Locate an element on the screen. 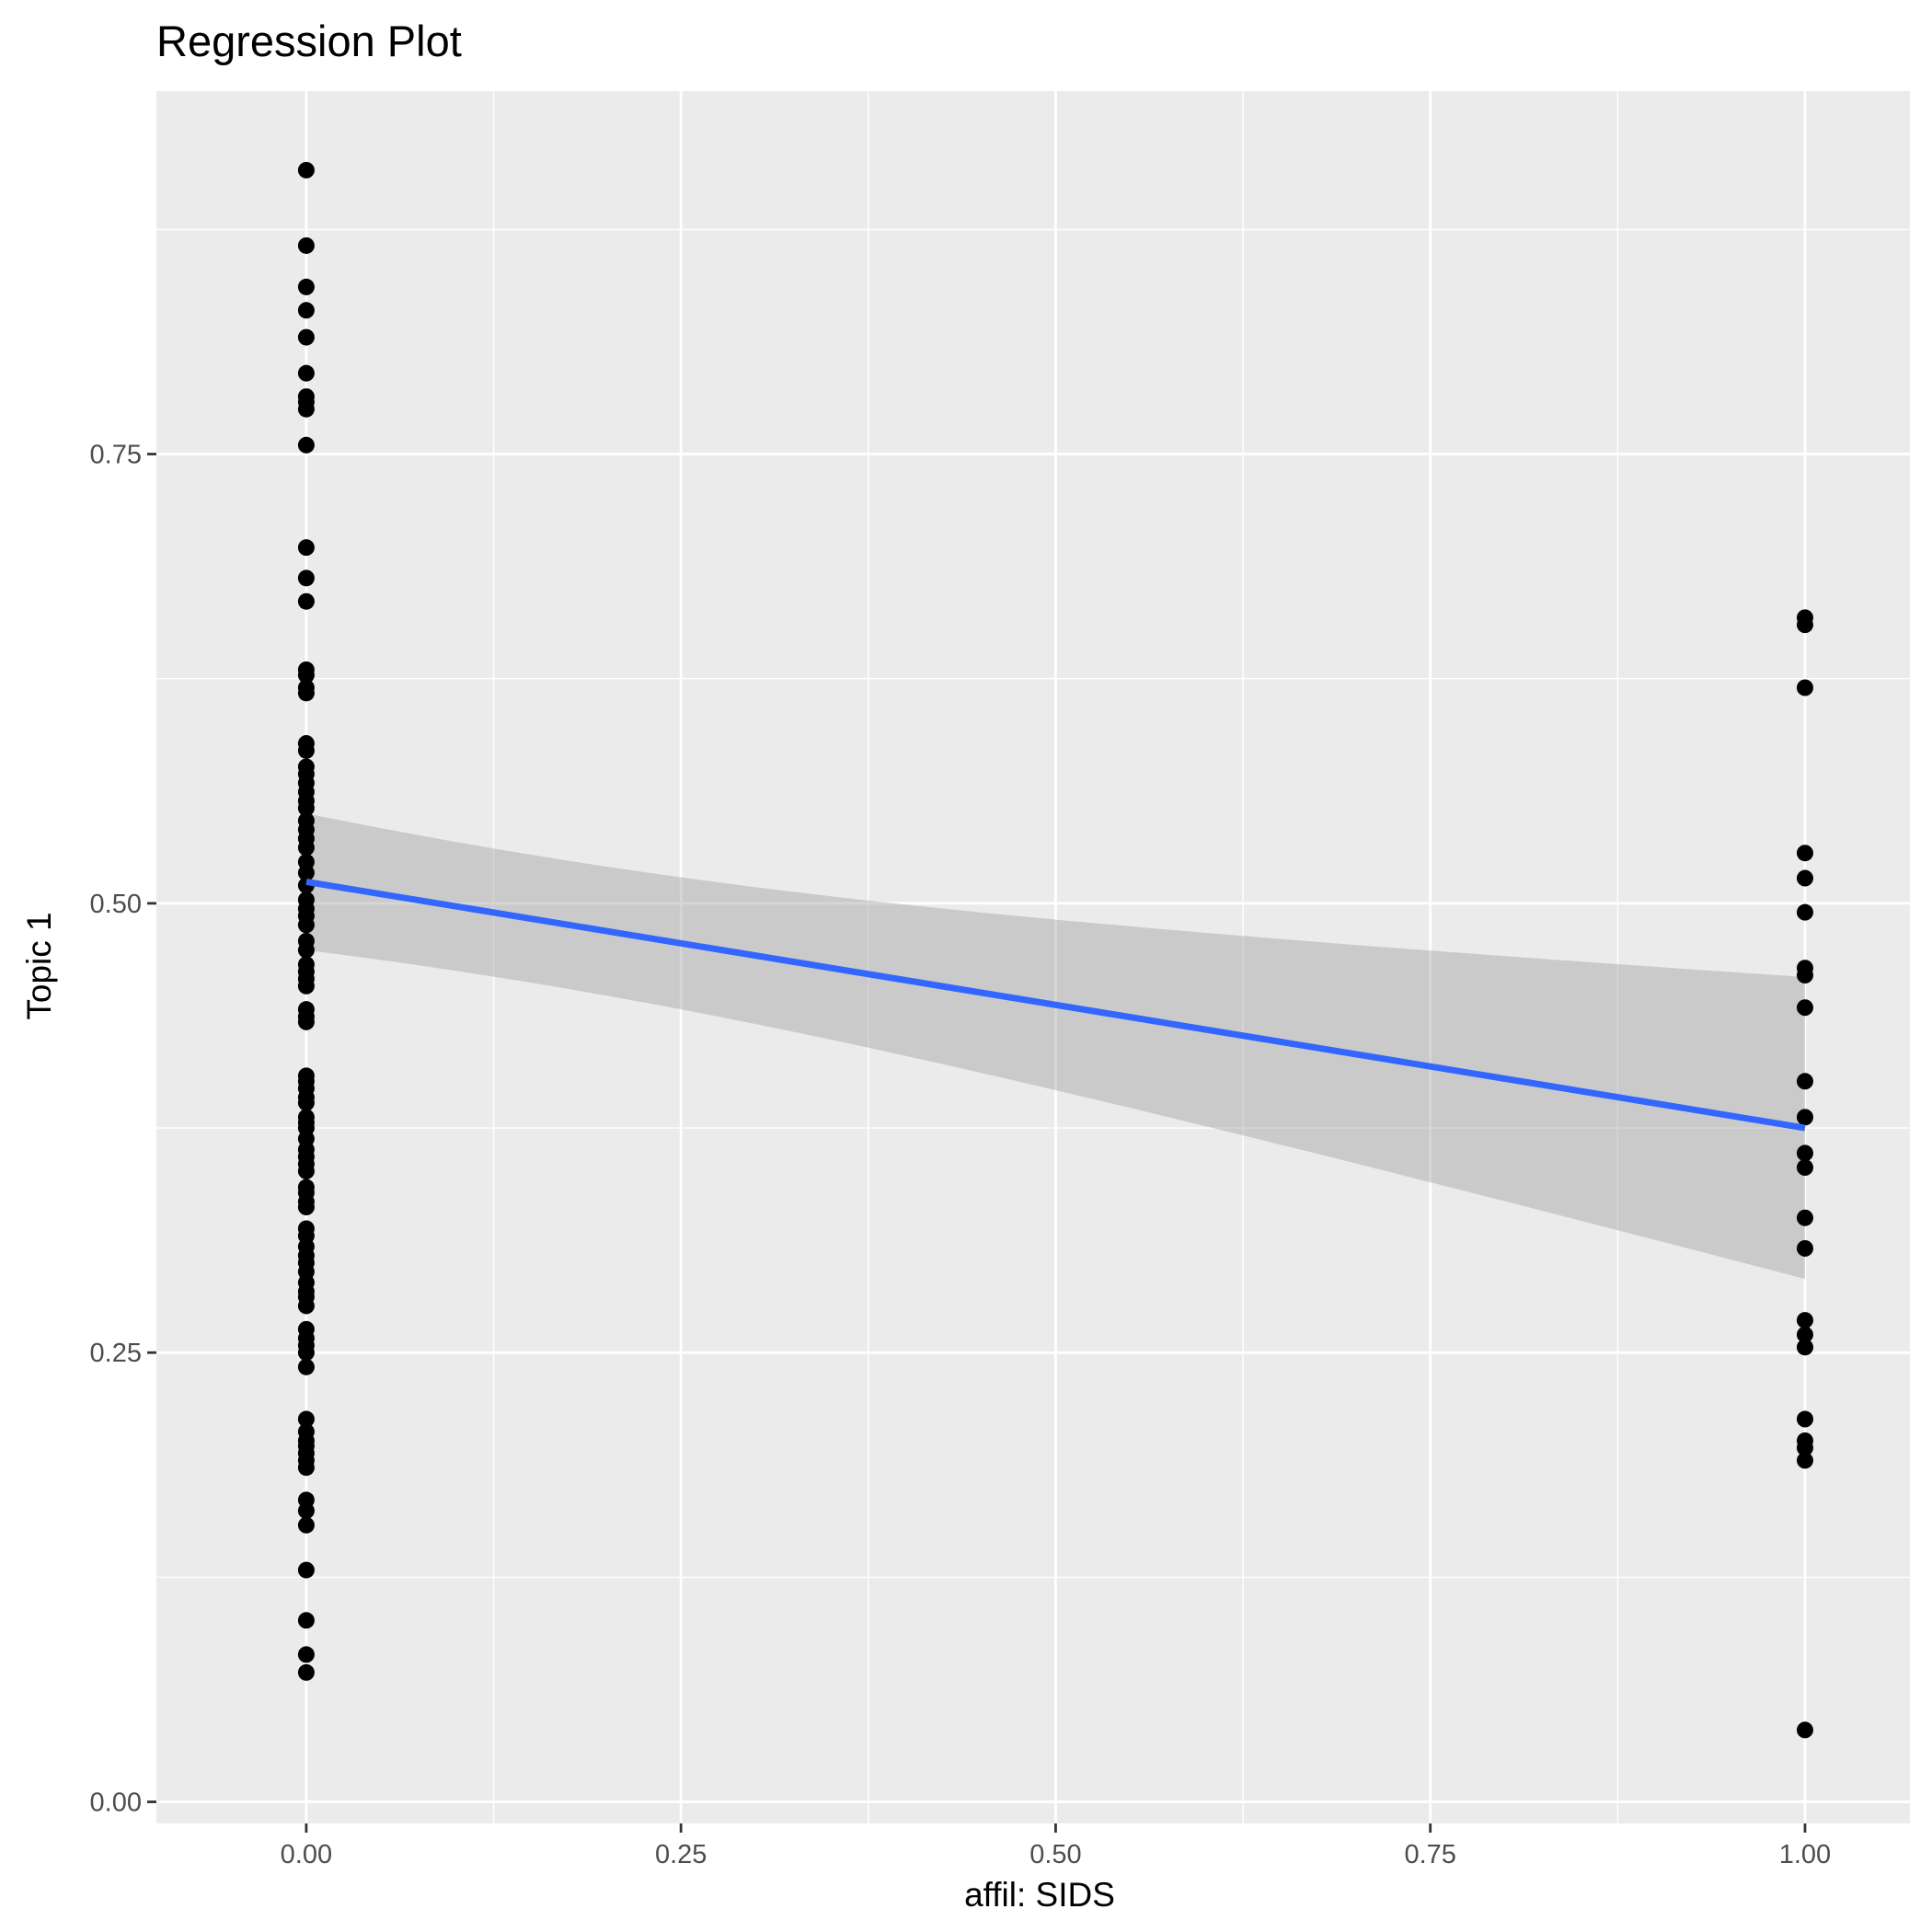 The image size is (1932, 1932). x-tick-label: 1.00 is located at coordinates (1805, 1854).